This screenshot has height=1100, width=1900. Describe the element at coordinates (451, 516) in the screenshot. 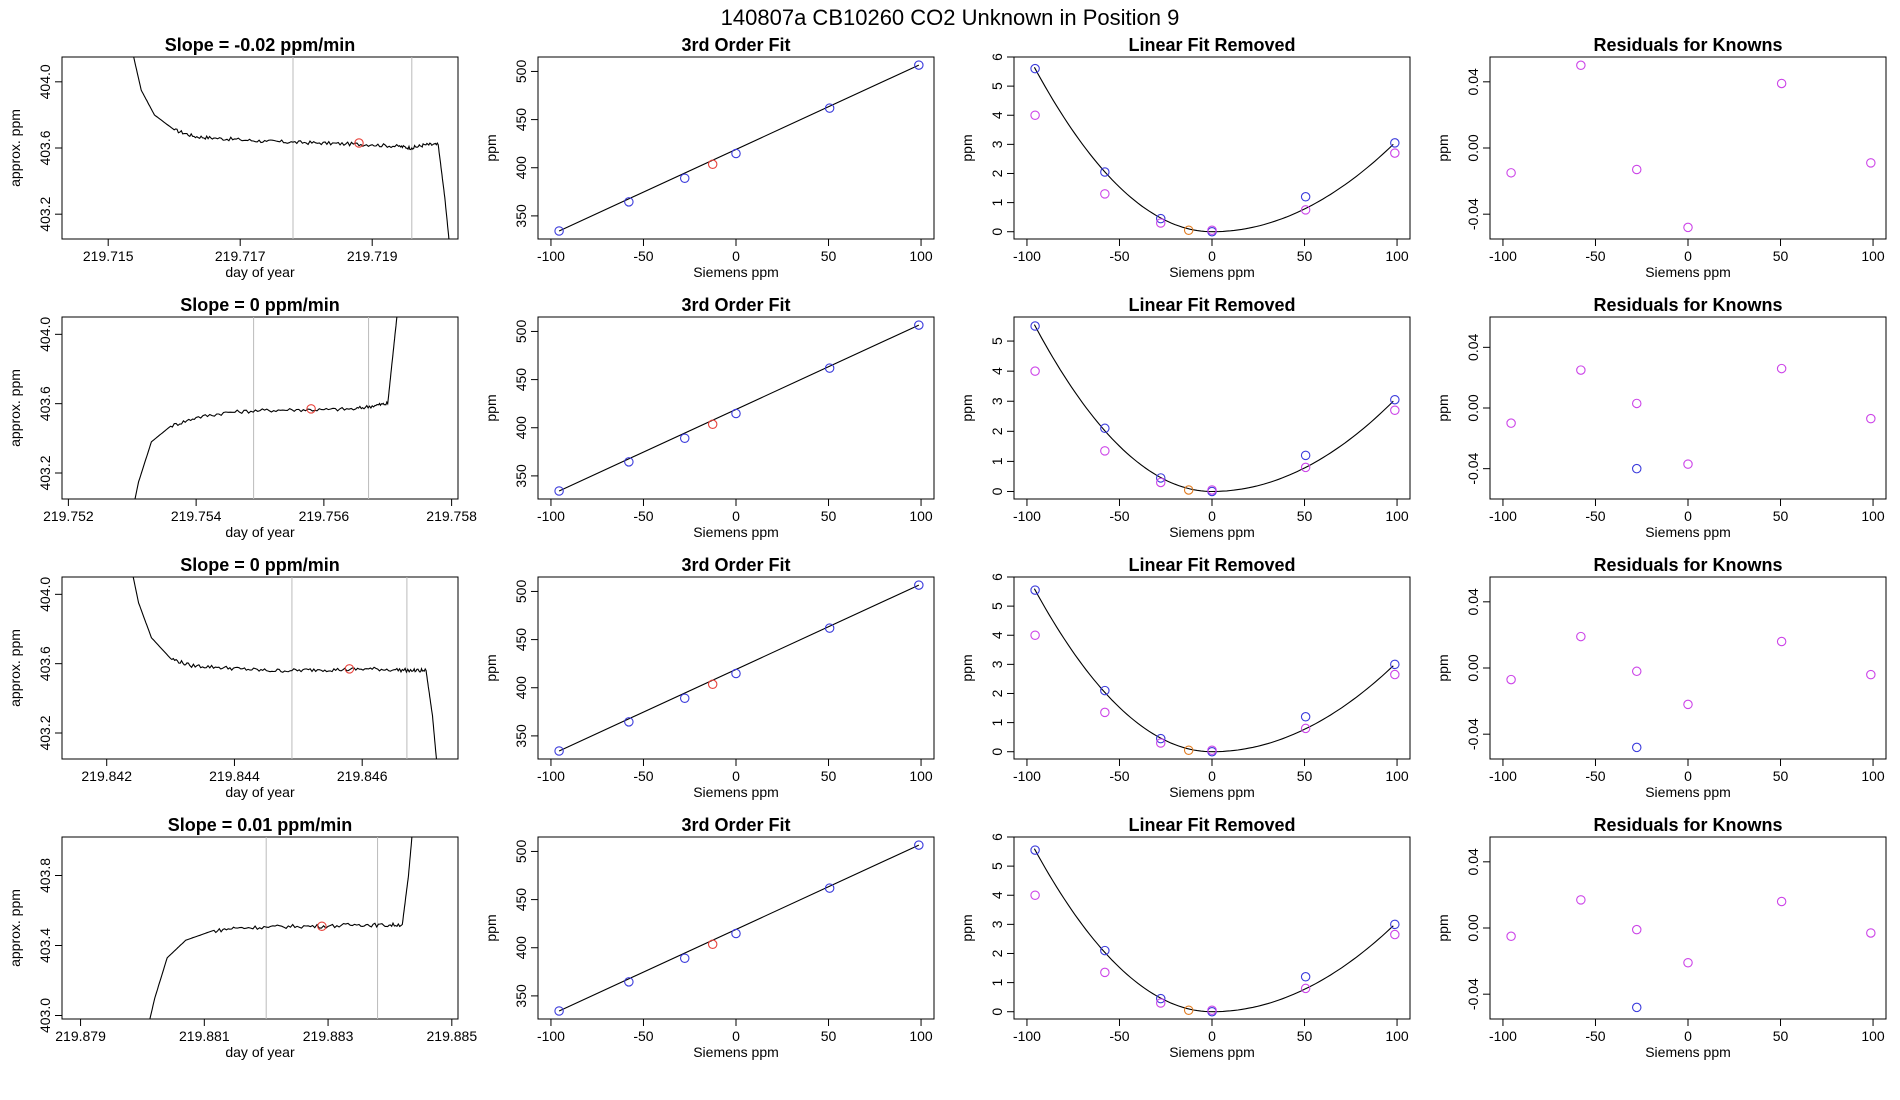

I see `x-tick-label: 219.758` at that location.